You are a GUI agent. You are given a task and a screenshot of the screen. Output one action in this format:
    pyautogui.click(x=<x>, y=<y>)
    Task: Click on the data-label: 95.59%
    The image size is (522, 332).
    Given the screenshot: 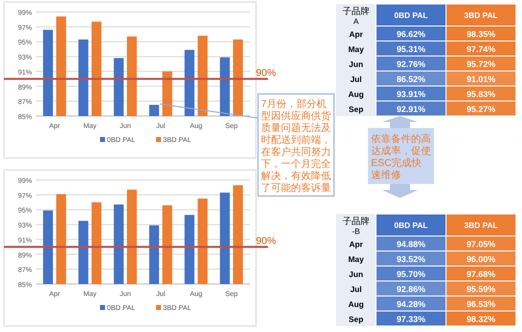 What is the action you would take?
    pyautogui.click(x=481, y=289)
    